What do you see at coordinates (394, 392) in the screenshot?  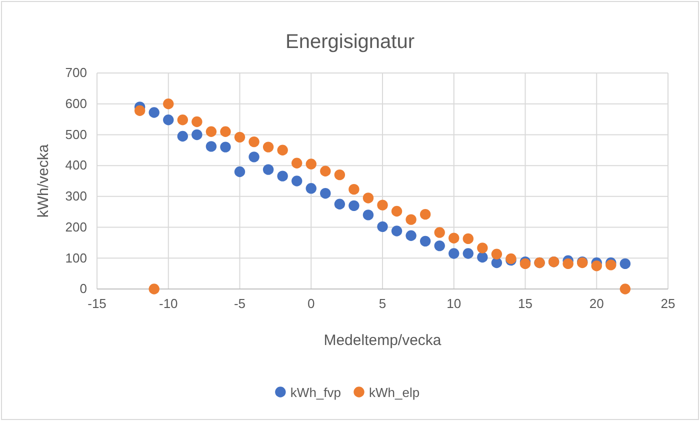 I see `legend-label: kWh_elp` at bounding box center [394, 392].